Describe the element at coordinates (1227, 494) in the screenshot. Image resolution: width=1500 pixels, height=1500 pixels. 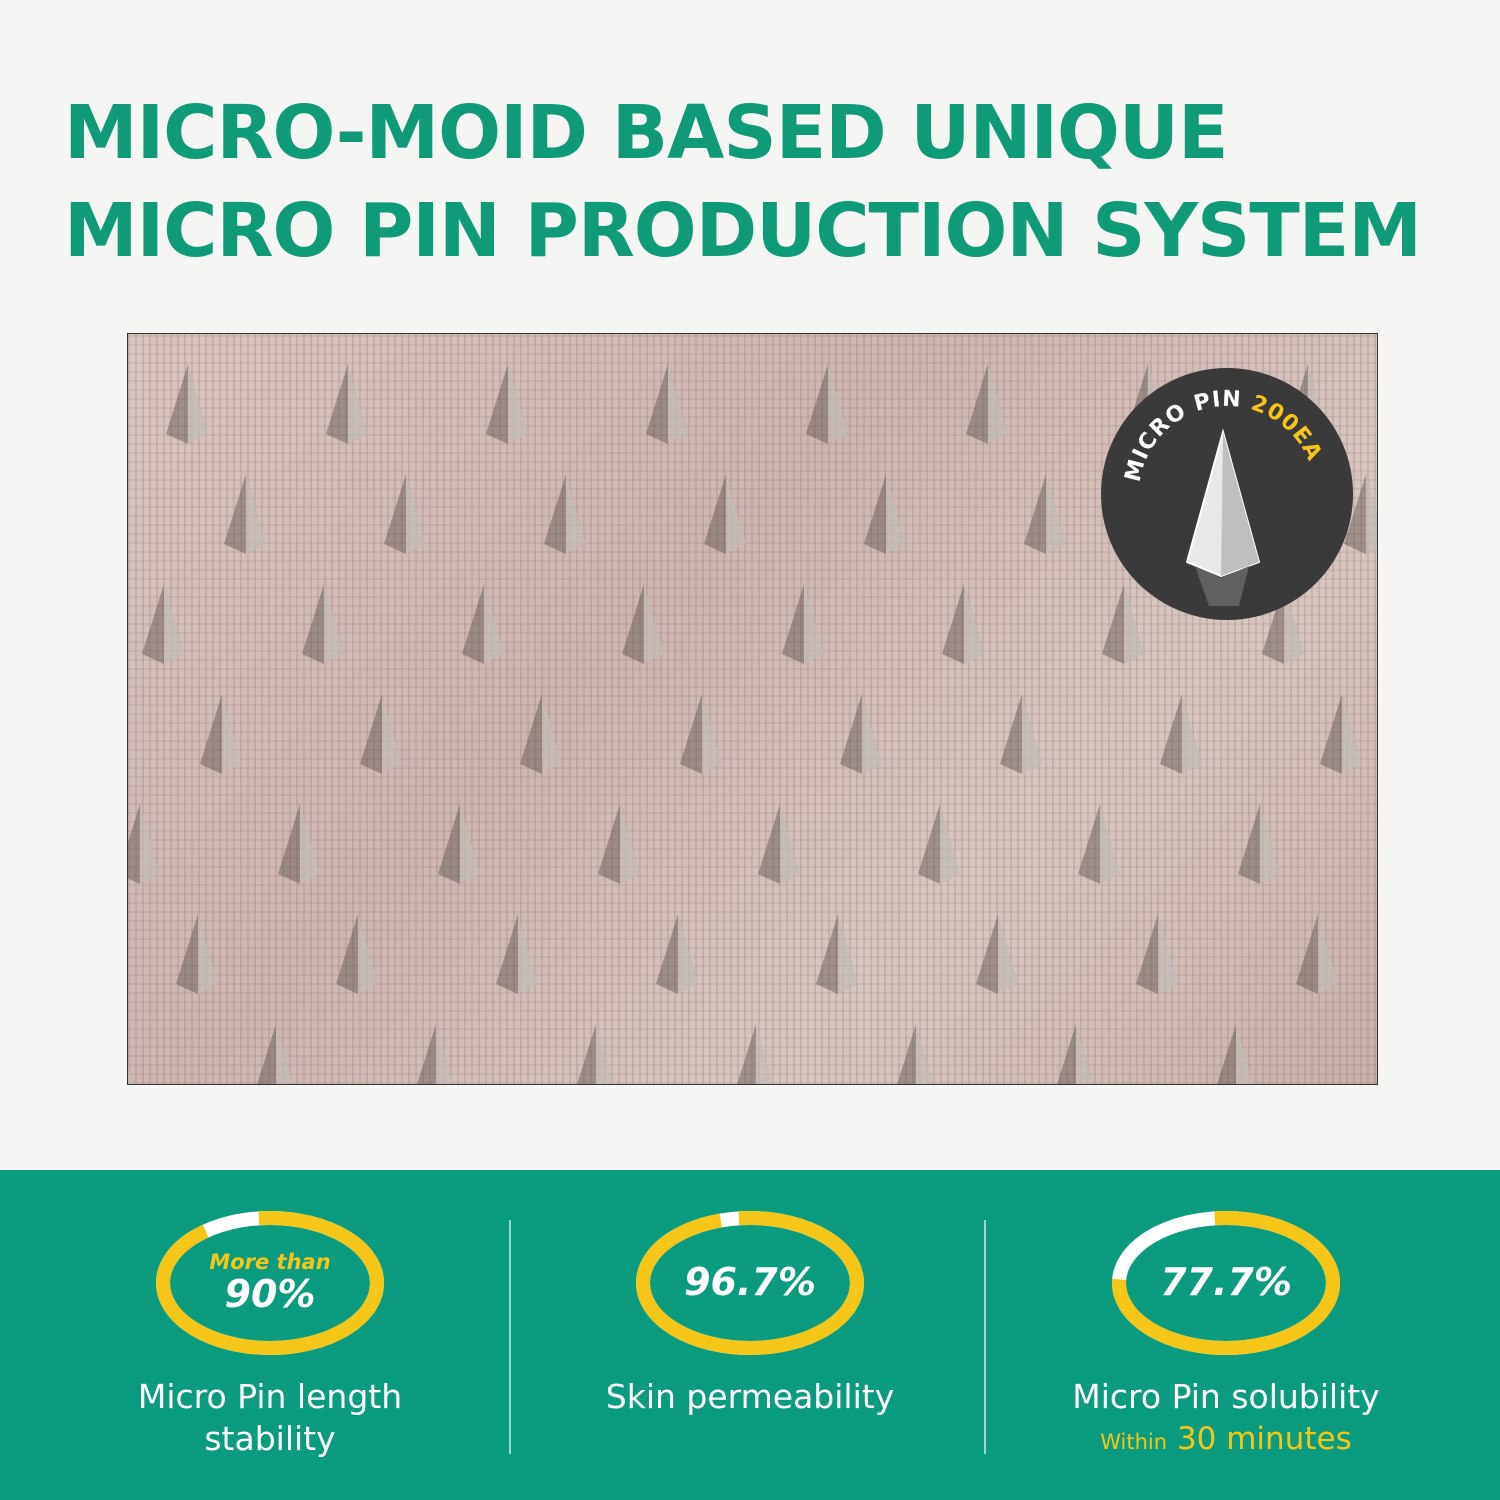
I see `micro-pin-badge: MICRO PIN 200EA` at that location.